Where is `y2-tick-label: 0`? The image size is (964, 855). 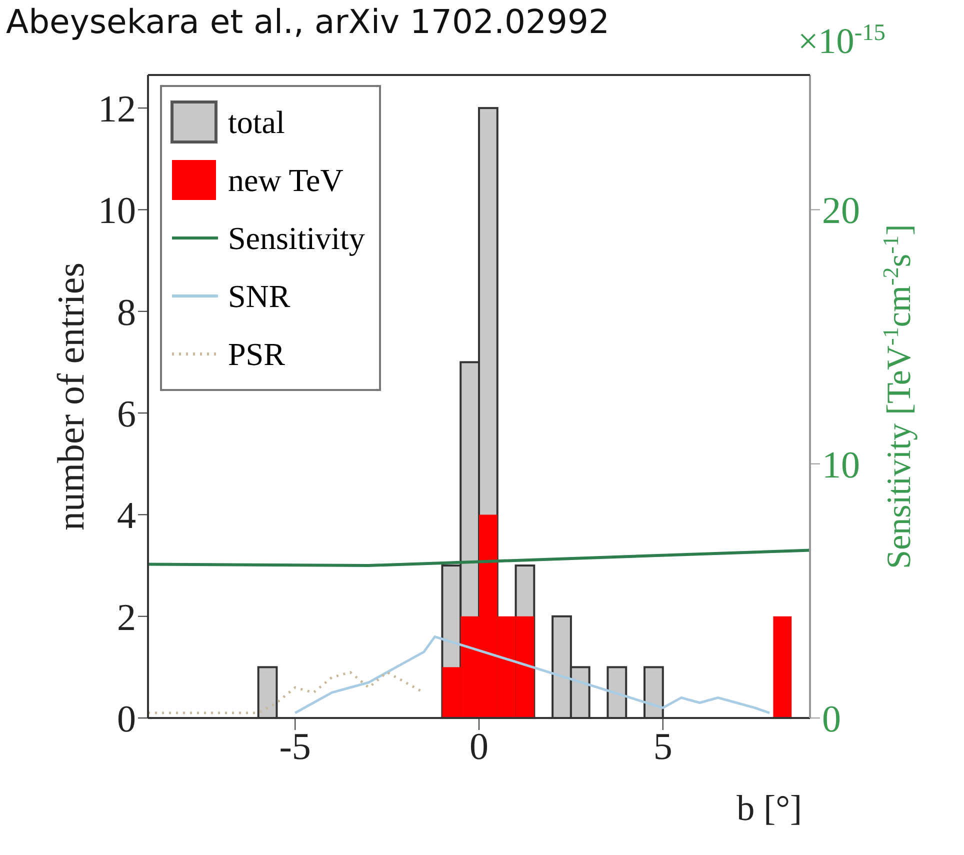
y2-tick-label: 0 is located at coordinates (831, 719).